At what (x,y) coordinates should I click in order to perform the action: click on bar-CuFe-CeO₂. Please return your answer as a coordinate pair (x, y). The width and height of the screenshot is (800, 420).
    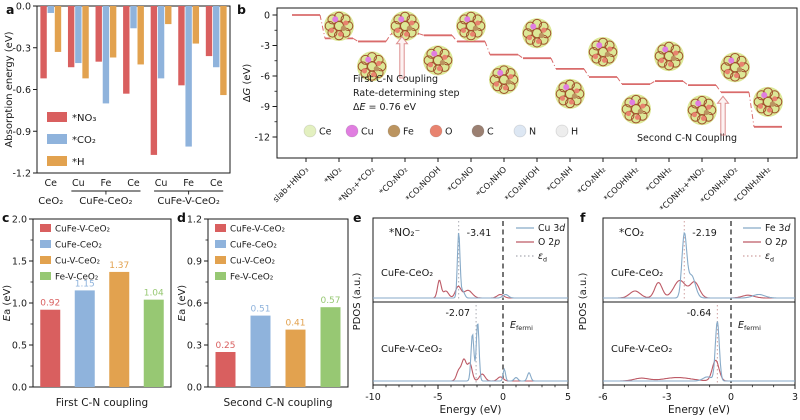
    Looking at the image, I should click on (260, 351).